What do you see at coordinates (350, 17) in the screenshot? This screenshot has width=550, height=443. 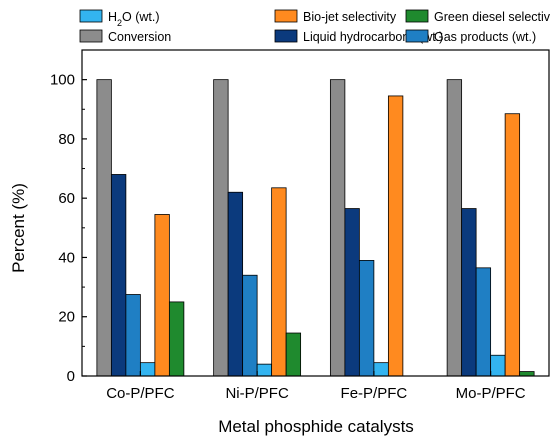 I see `legend-label: Bio-jet selectivity` at bounding box center [350, 17].